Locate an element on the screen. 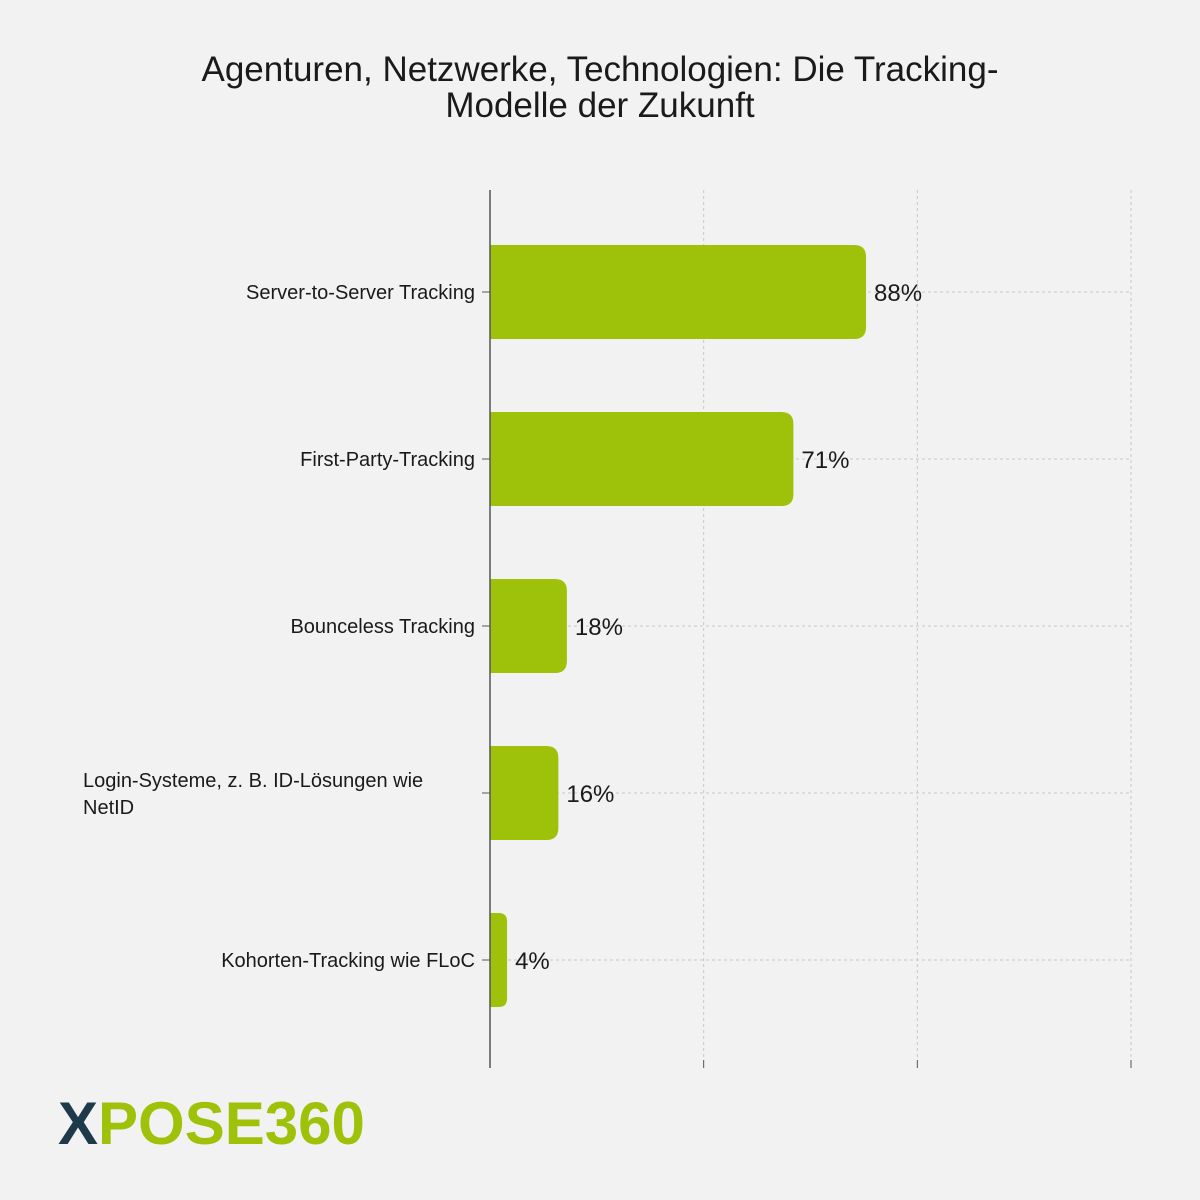  category-label: Server-to-Server Tracking is located at coordinates (360, 293).